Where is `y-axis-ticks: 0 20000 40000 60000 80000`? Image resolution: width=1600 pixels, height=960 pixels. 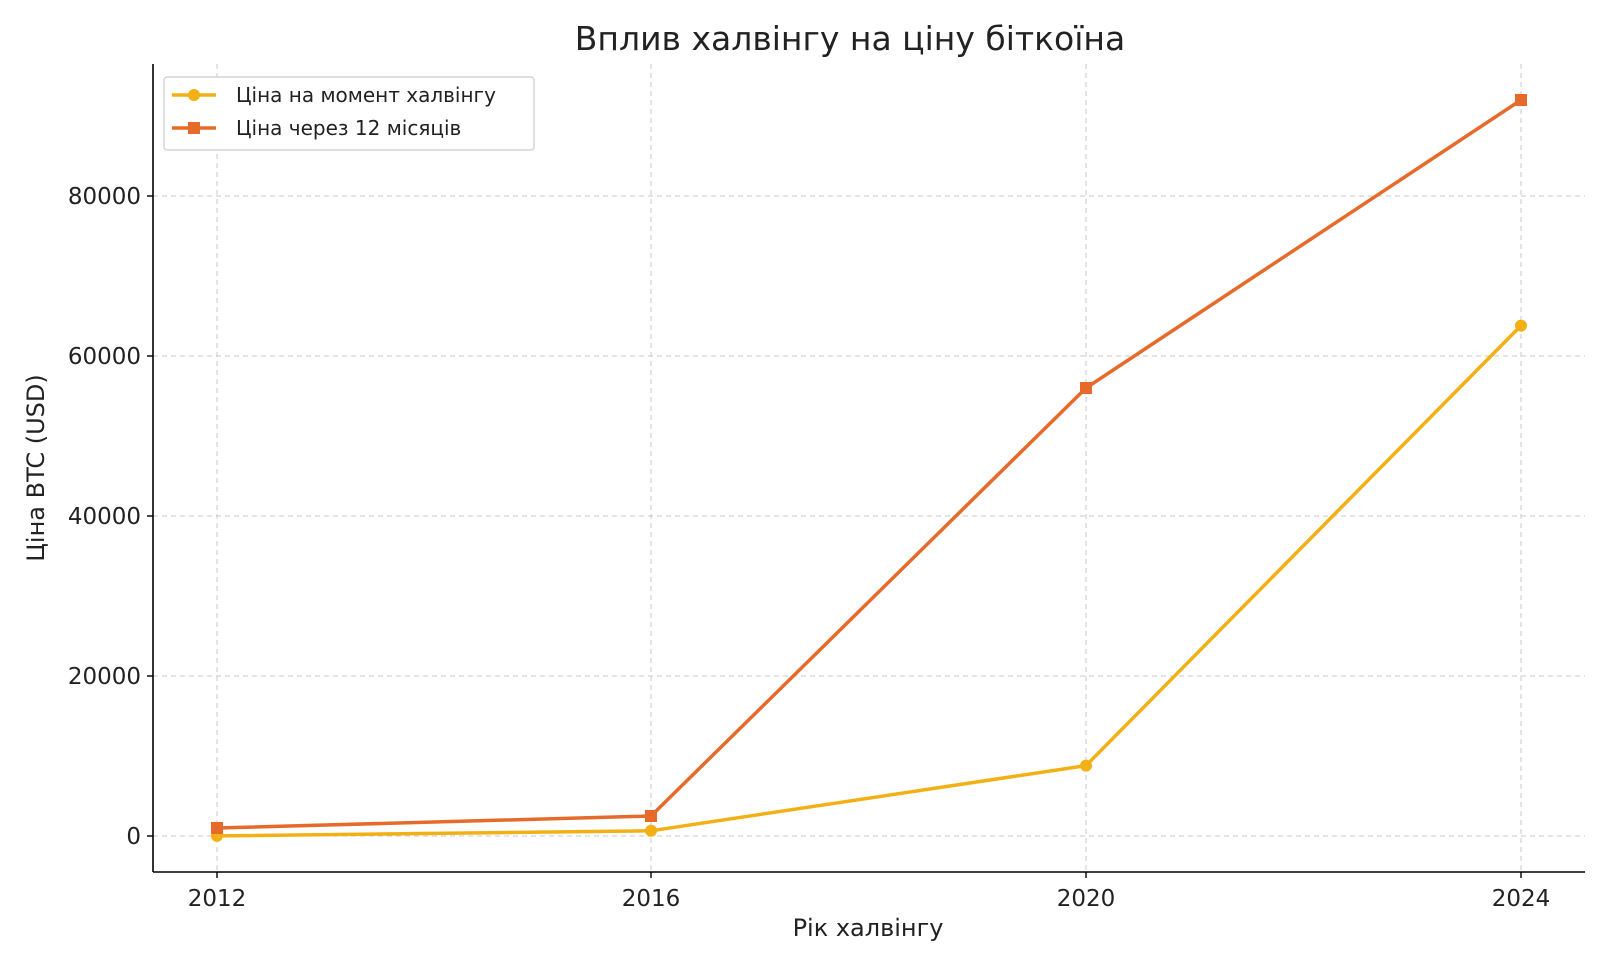
y-axis-ticks: 0 20000 40000 60000 80000 is located at coordinates (110, 517).